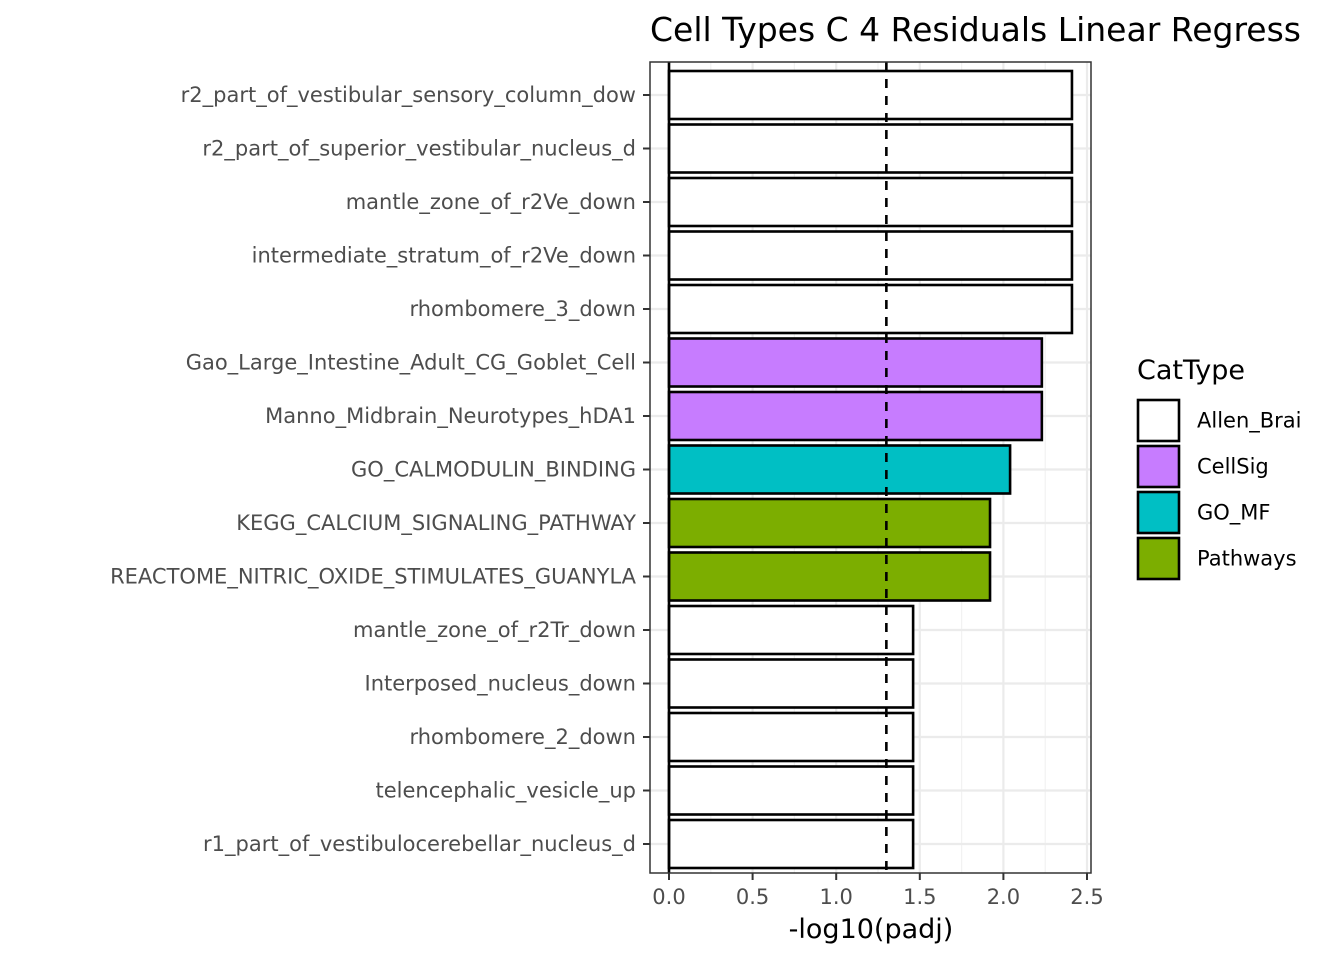  What do you see at coordinates (829, 523) in the screenshot?
I see `bar-KEGG_CALCIUM_SIGNALING_PATHWAY` at bounding box center [829, 523].